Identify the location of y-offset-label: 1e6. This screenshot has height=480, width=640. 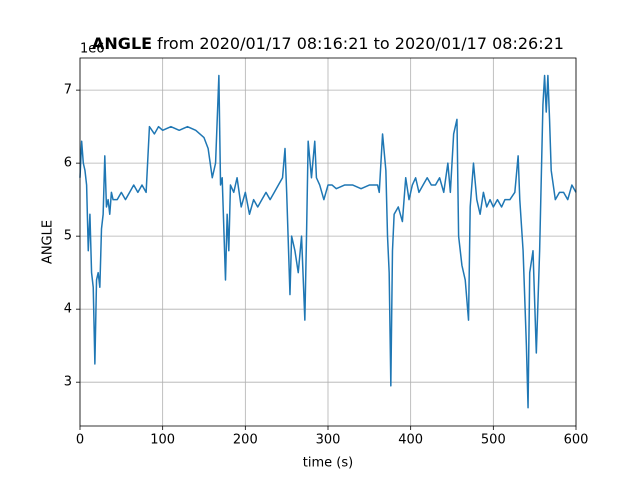
(92, 49).